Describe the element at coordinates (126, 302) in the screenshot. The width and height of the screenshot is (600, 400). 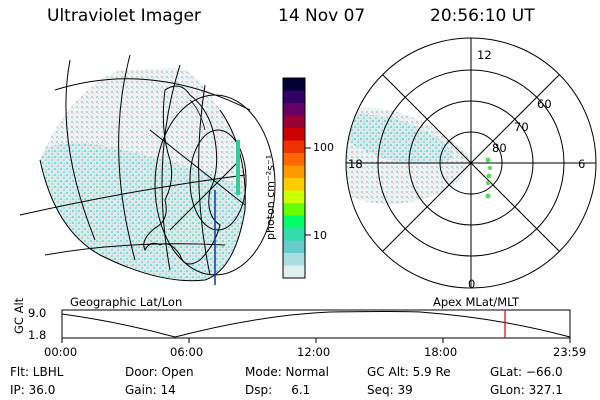
I see `geo-caption: Geographic Lat/Lon` at that location.